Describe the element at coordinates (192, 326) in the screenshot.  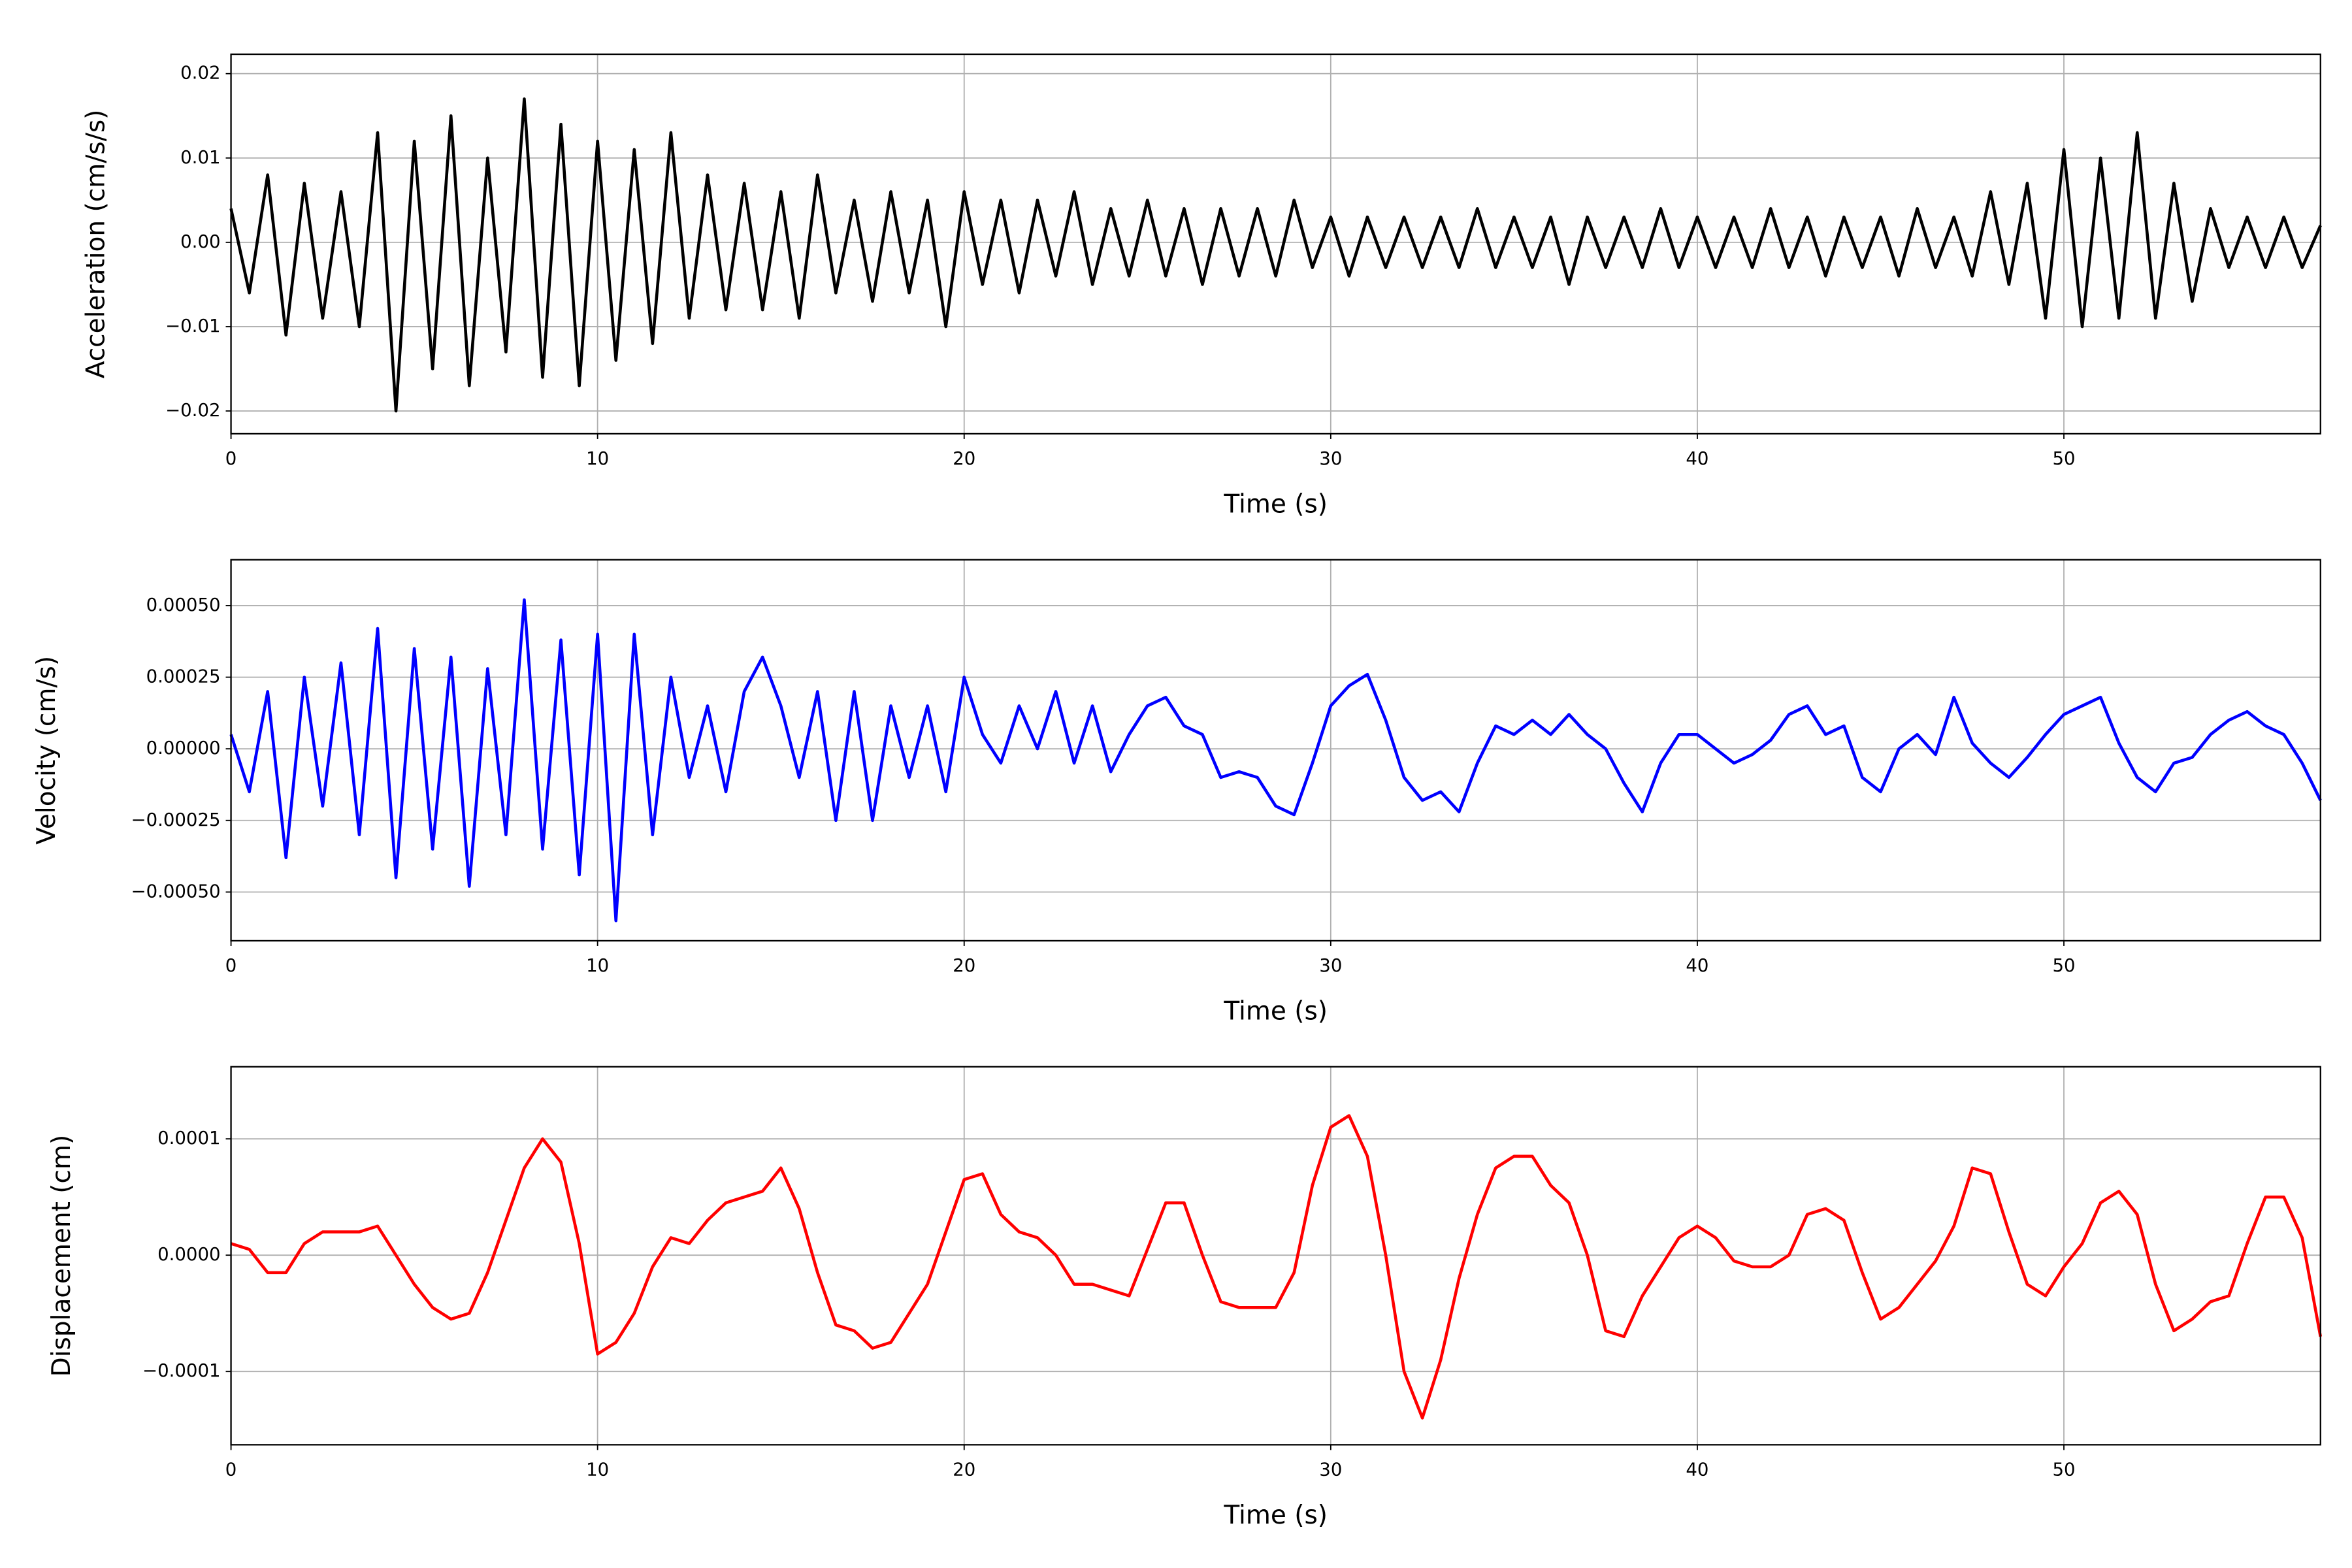
I see `y-tick-label: −0.01` at that location.